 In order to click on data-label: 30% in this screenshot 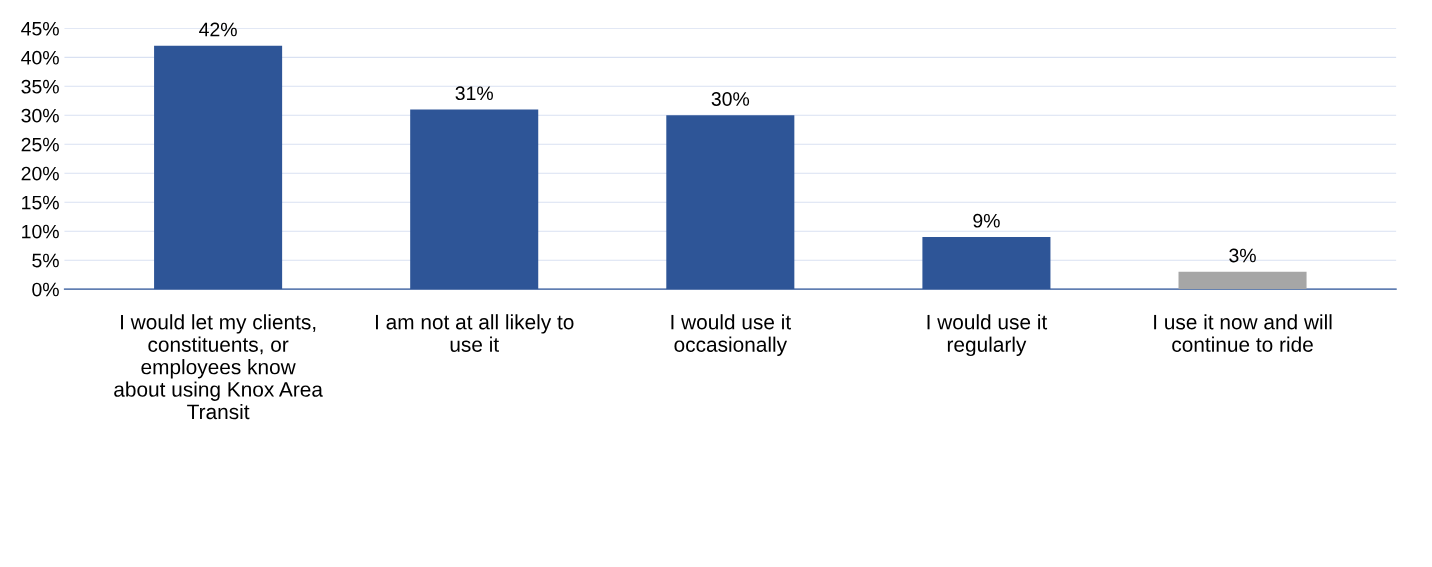, I will do `click(730, 99)`.